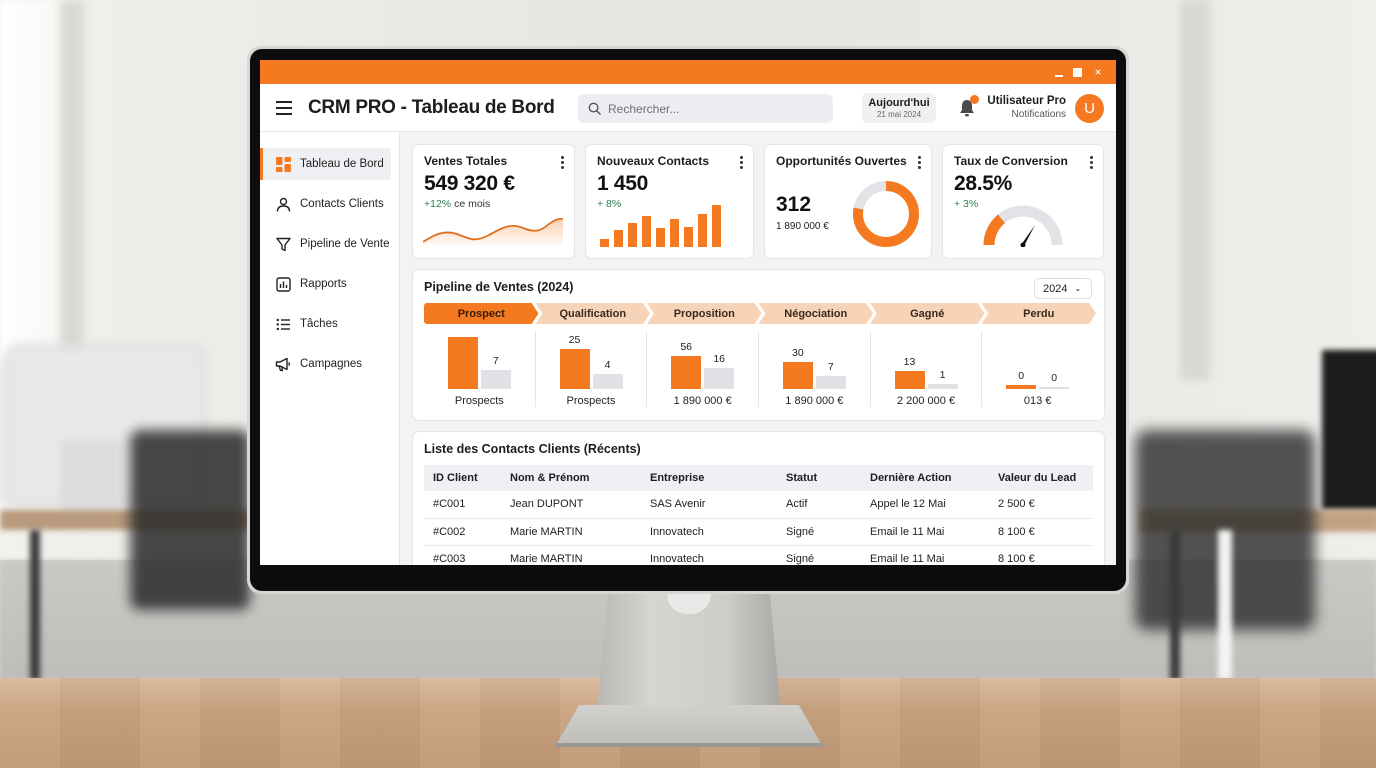 Image resolution: width=1376 pixels, height=768 pixels. I want to click on sidebar-item-dashboard: Tableau de Bord, so click(325, 164).